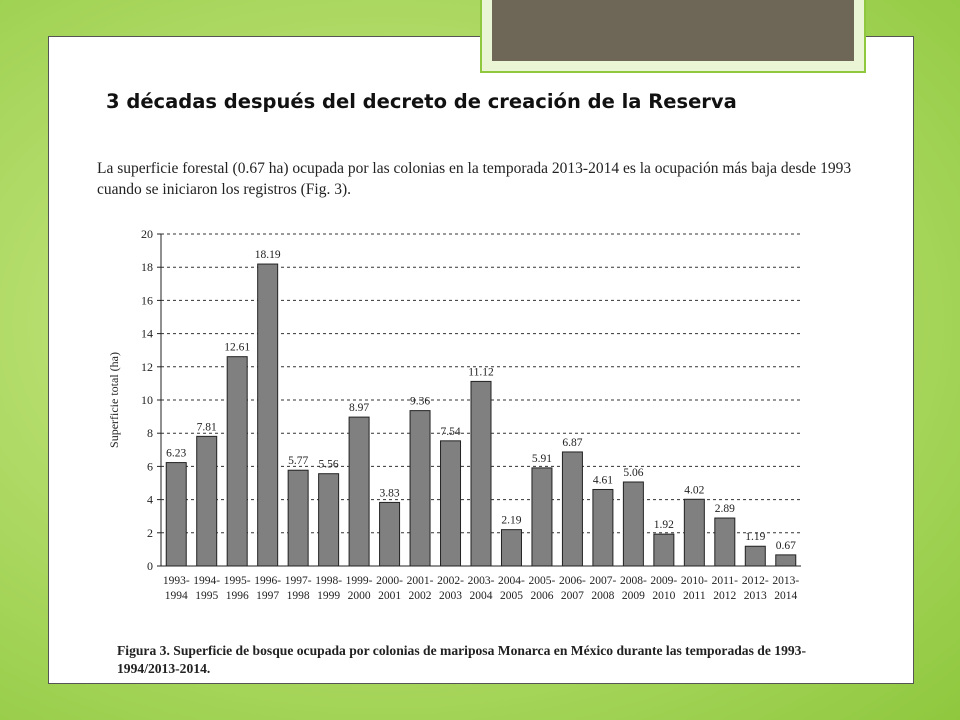  I want to click on decorative-frame-inner, so click(673, 30).